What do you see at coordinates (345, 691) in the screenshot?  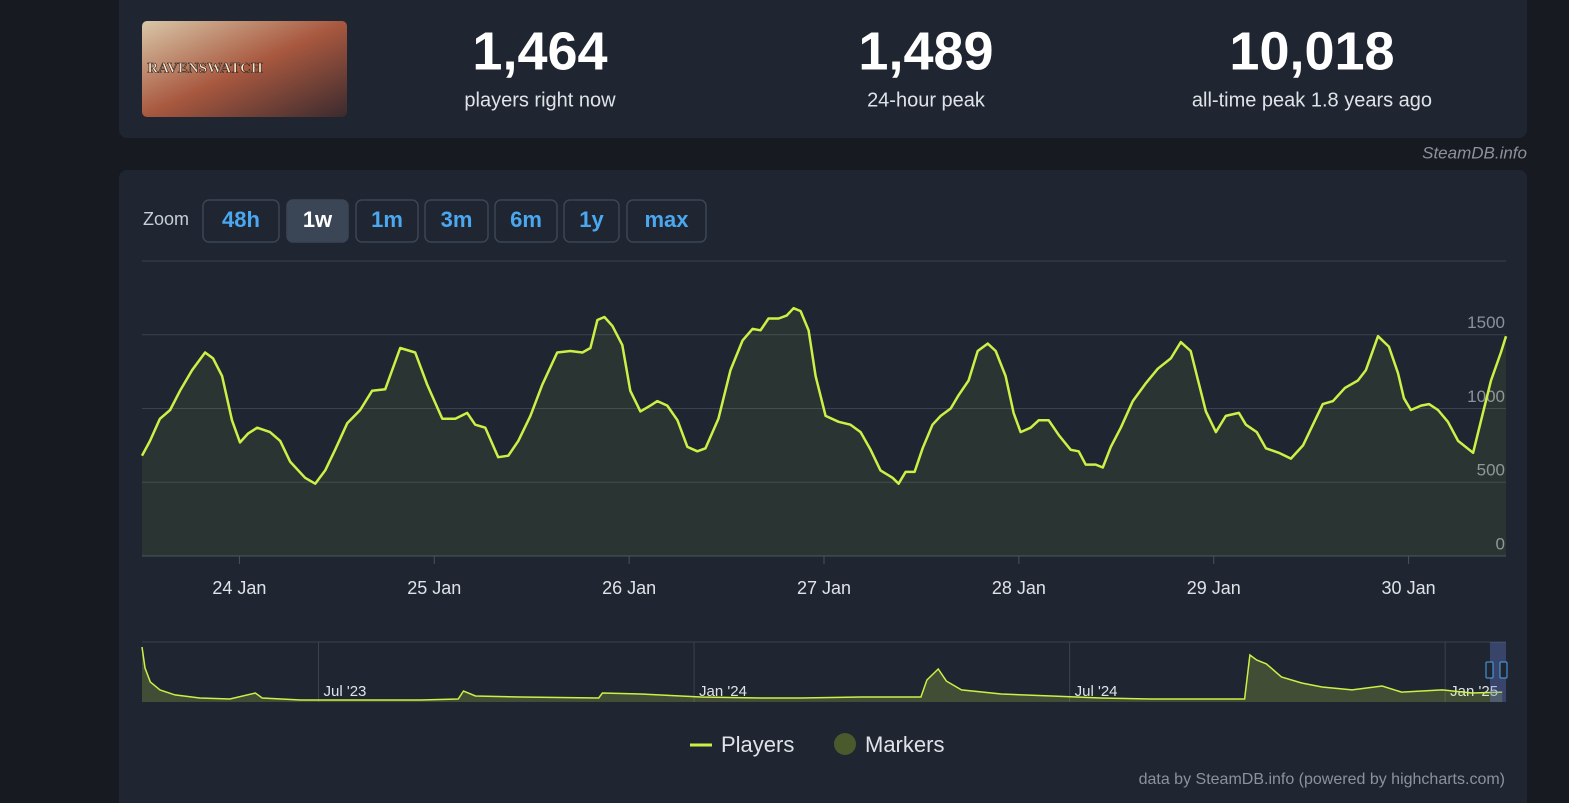 I see `navigator-tick-label: Jul '23` at bounding box center [345, 691].